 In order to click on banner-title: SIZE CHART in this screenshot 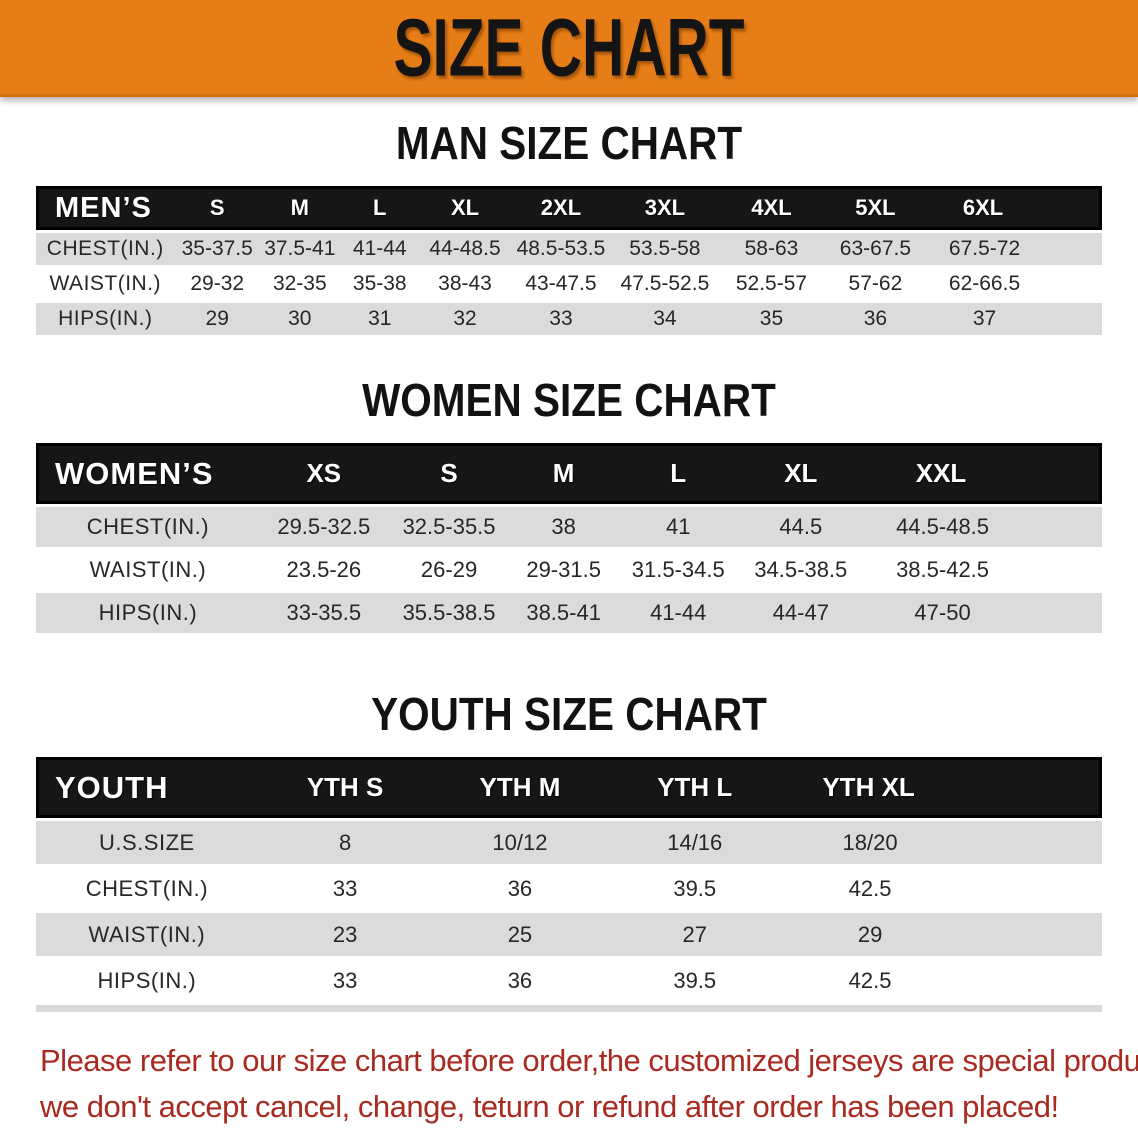, I will do `click(569, 47)`.